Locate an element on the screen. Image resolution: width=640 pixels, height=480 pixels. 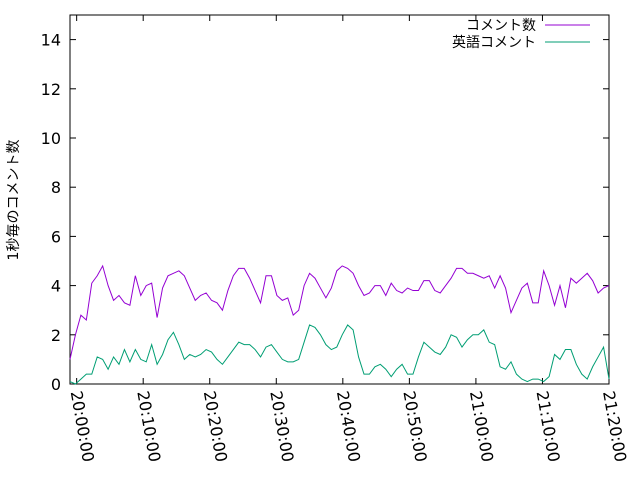
x-tick-label: 20:10:00 is located at coordinates (148, 426).